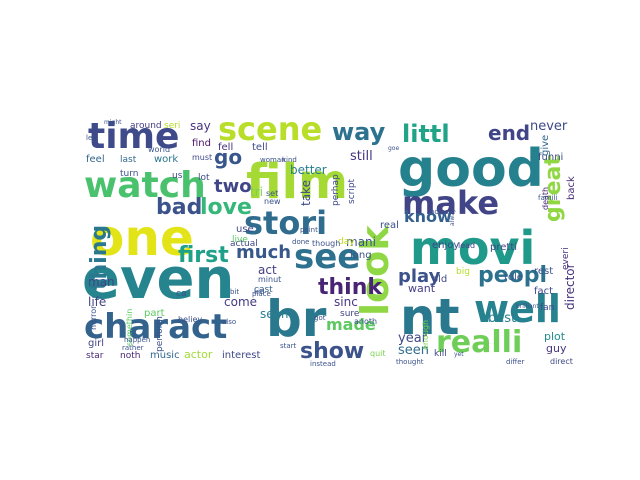 Image resolution: width=640 pixels, height=480 pixels. Describe the element at coordinates (422, 288) in the screenshot. I see `word-want: want` at that location.